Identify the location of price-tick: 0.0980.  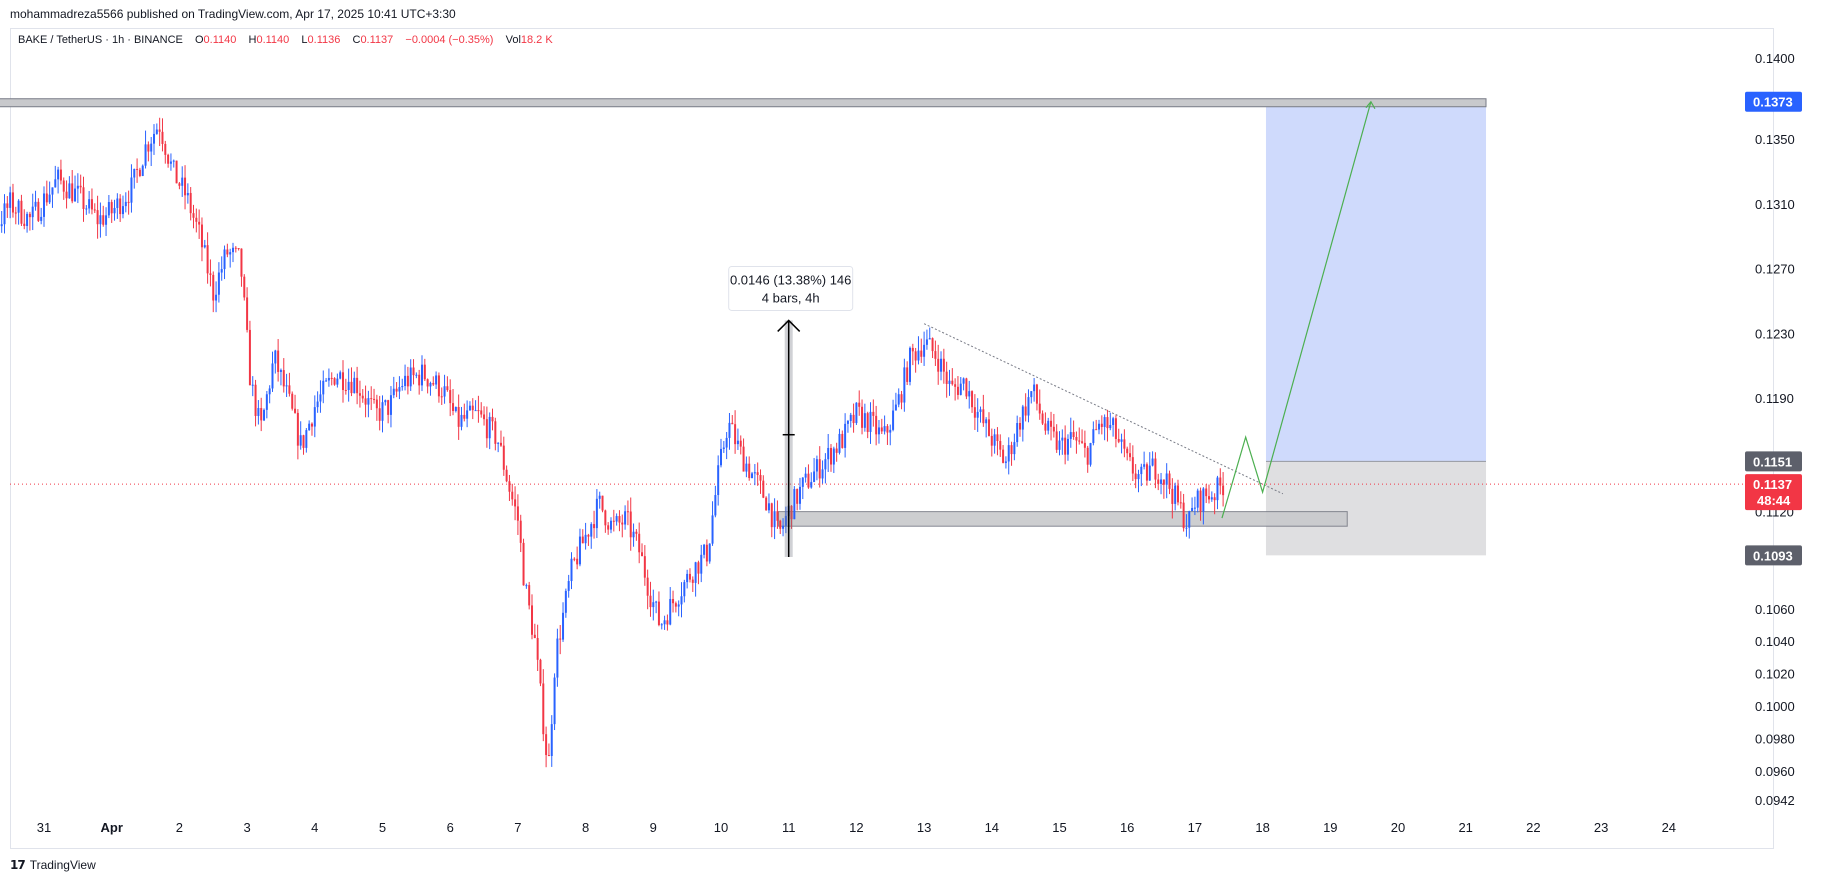
(1775, 738).